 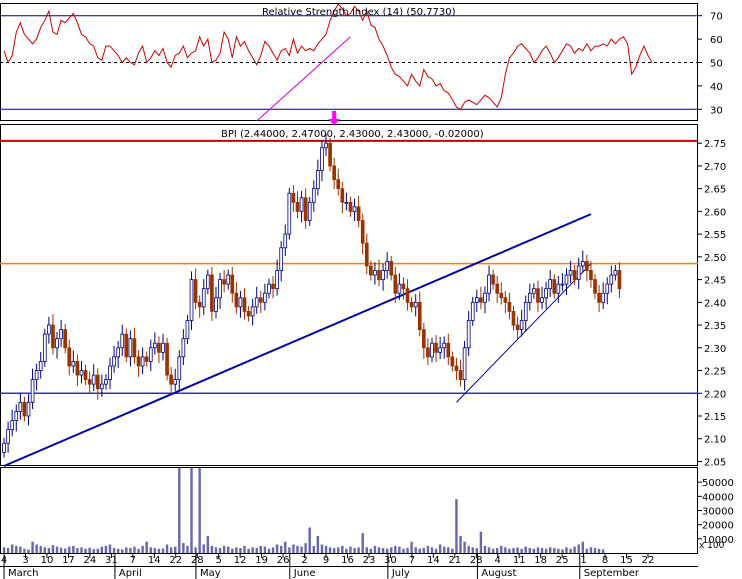 I want to click on x-tick-label: 26, so click(x=283, y=560).